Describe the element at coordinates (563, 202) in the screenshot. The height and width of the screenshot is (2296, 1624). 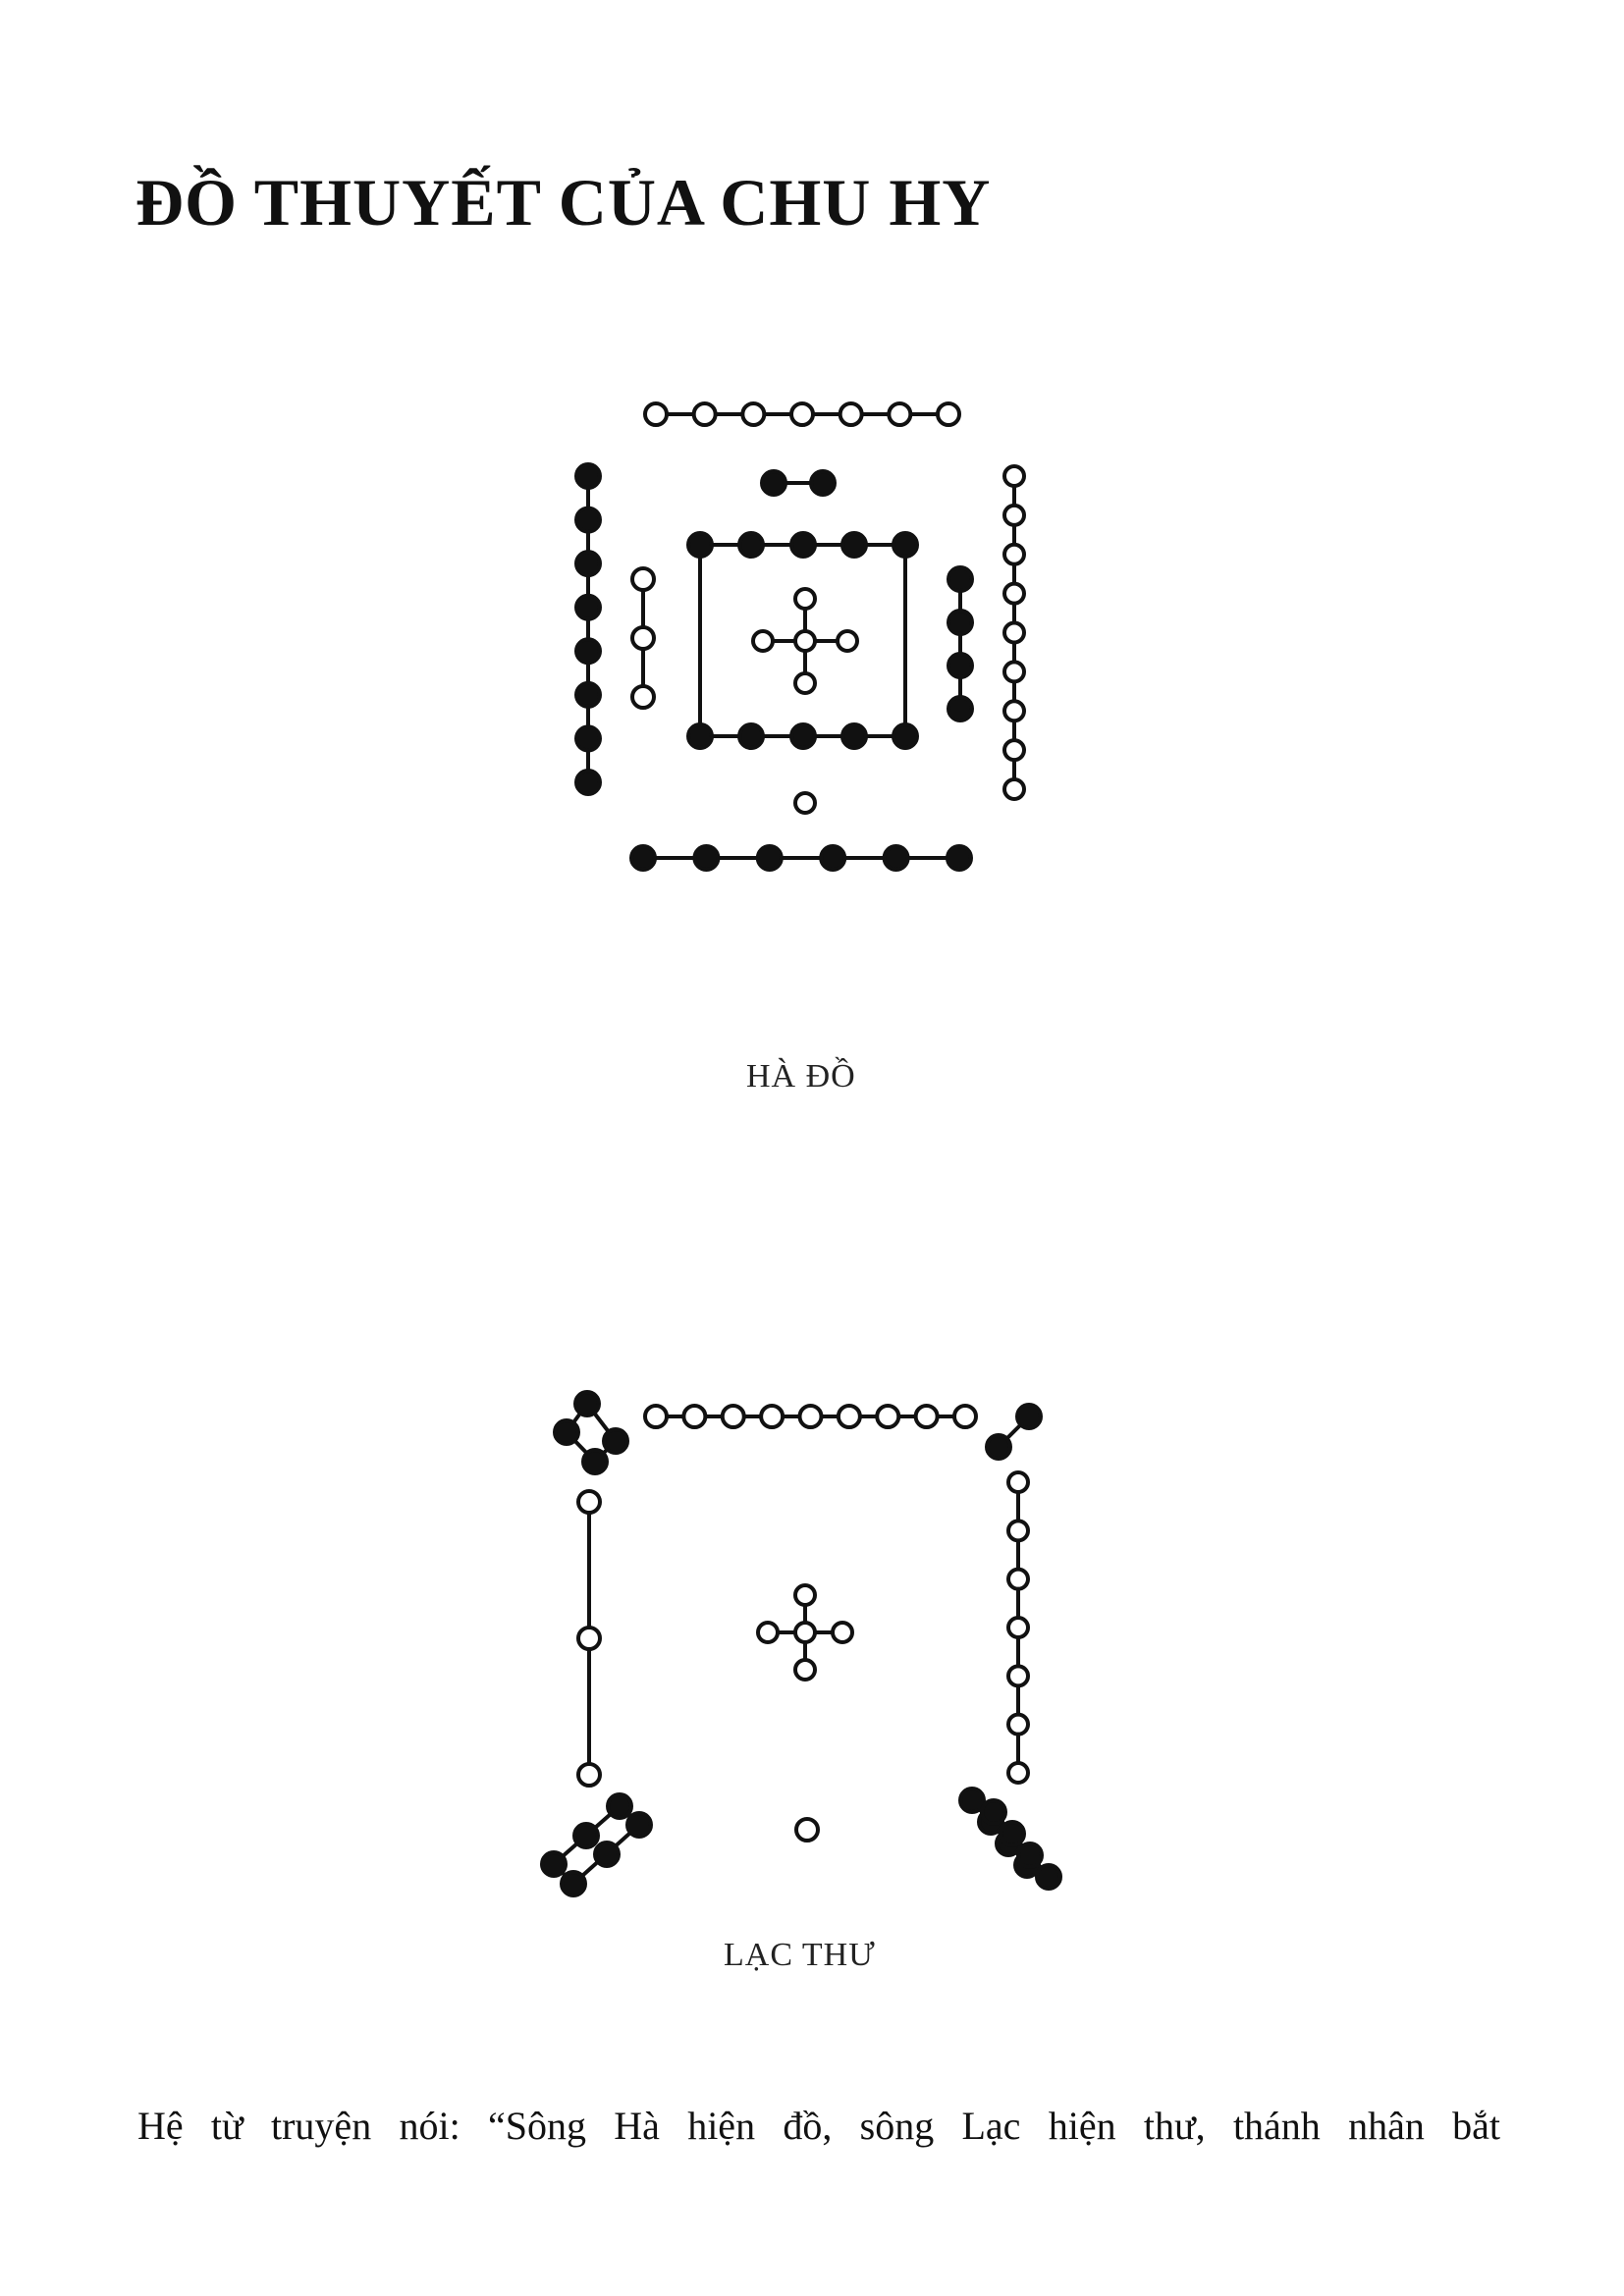
I see `page-title: ĐỒ THUYẾT CỦA CHU HY` at that location.